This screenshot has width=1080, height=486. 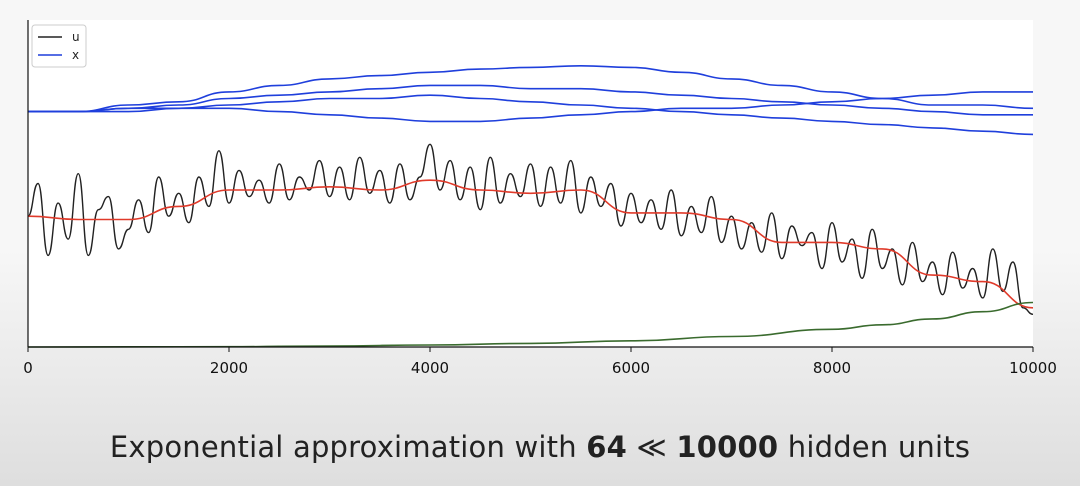 I want to click on caption-prefix: Exponential approximation with, so click(x=348, y=447).